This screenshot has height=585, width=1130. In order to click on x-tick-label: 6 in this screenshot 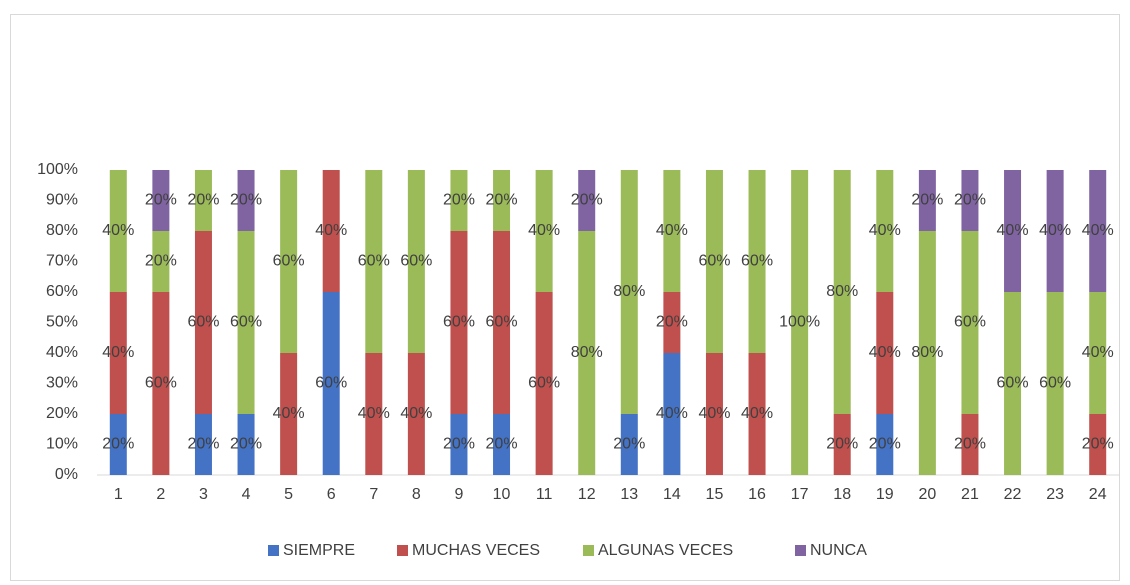, I will do `click(331, 494)`.